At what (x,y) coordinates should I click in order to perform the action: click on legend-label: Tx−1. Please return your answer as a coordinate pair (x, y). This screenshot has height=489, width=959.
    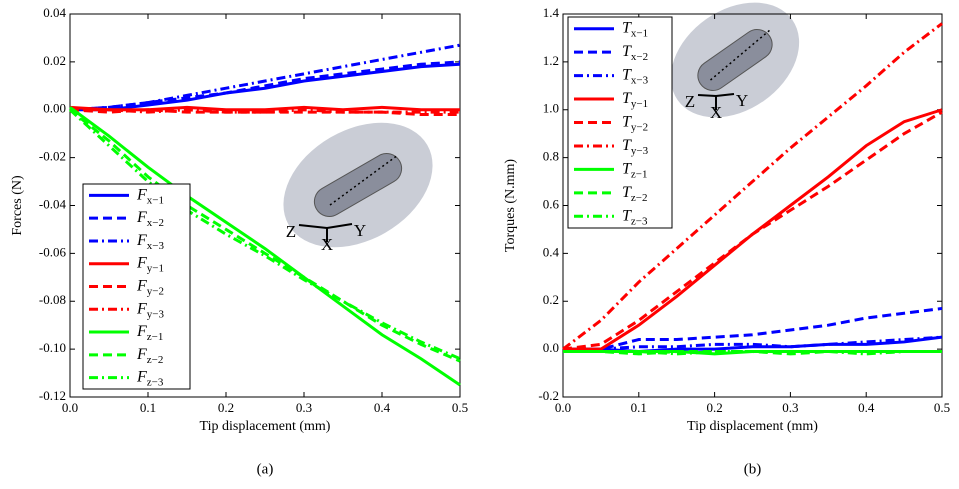
    Looking at the image, I should click on (635, 29).